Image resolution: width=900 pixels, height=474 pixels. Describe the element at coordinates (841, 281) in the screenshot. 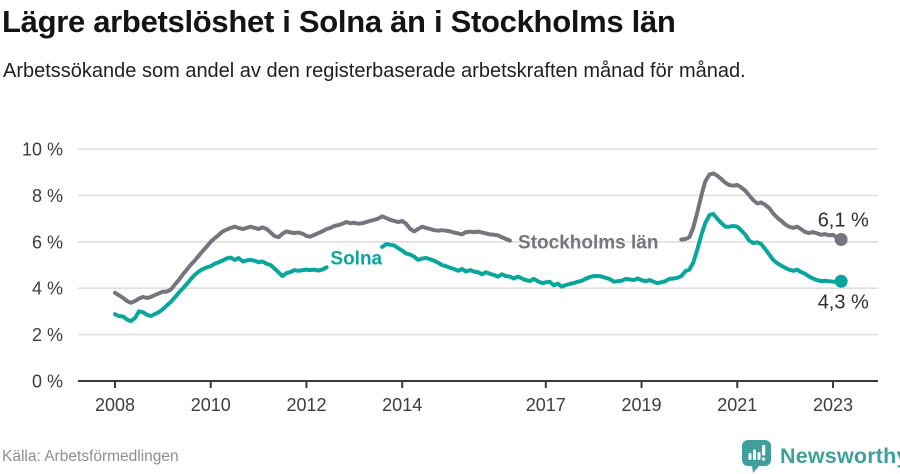

I see `end-dot-solna` at that location.